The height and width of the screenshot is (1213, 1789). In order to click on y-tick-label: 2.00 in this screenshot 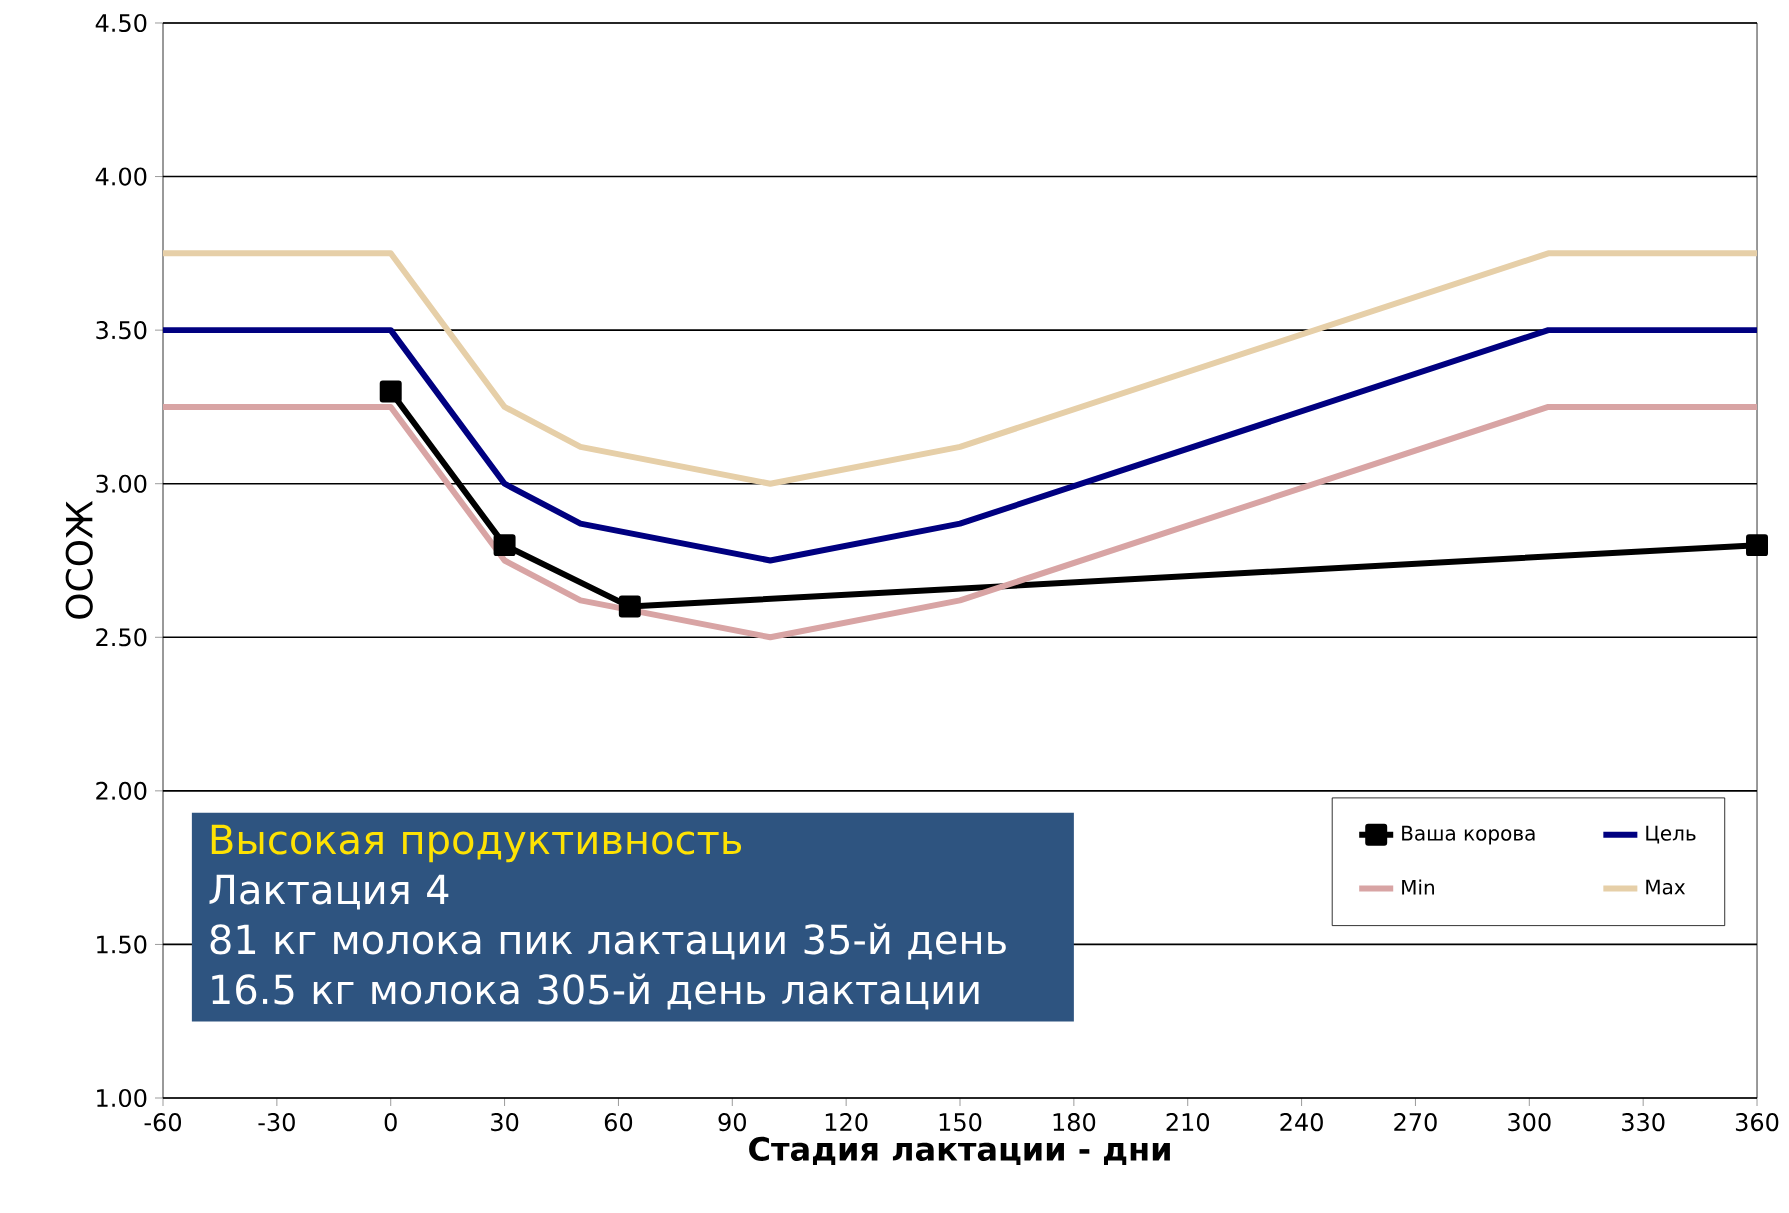, I will do `click(121, 790)`.